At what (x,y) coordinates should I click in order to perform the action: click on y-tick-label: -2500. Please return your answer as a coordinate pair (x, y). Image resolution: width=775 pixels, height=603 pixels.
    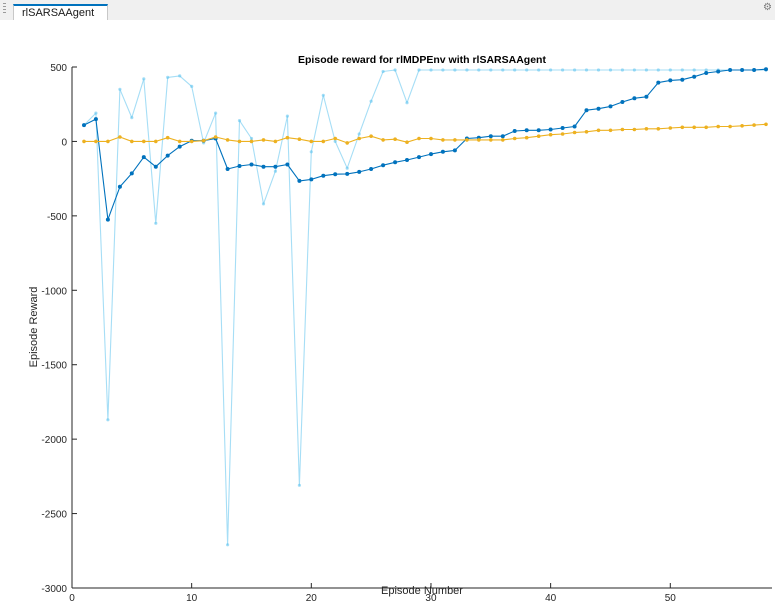
    Looking at the image, I should click on (54, 515).